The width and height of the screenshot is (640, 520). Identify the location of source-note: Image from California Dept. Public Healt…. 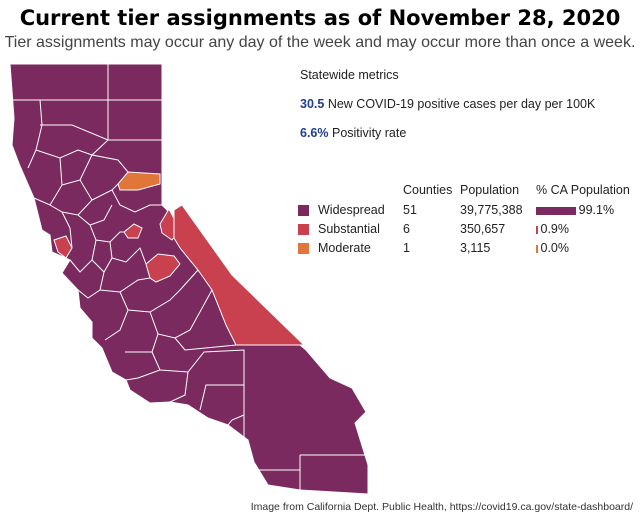
(441, 507).